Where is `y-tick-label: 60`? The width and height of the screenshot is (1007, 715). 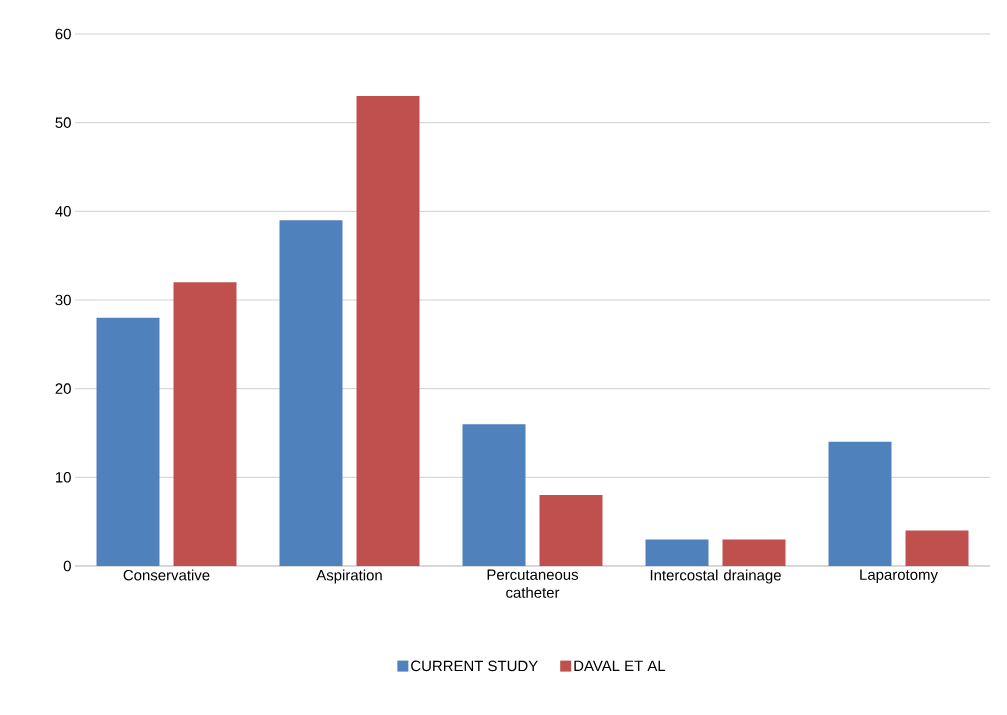
y-tick-label: 60 is located at coordinates (63, 34).